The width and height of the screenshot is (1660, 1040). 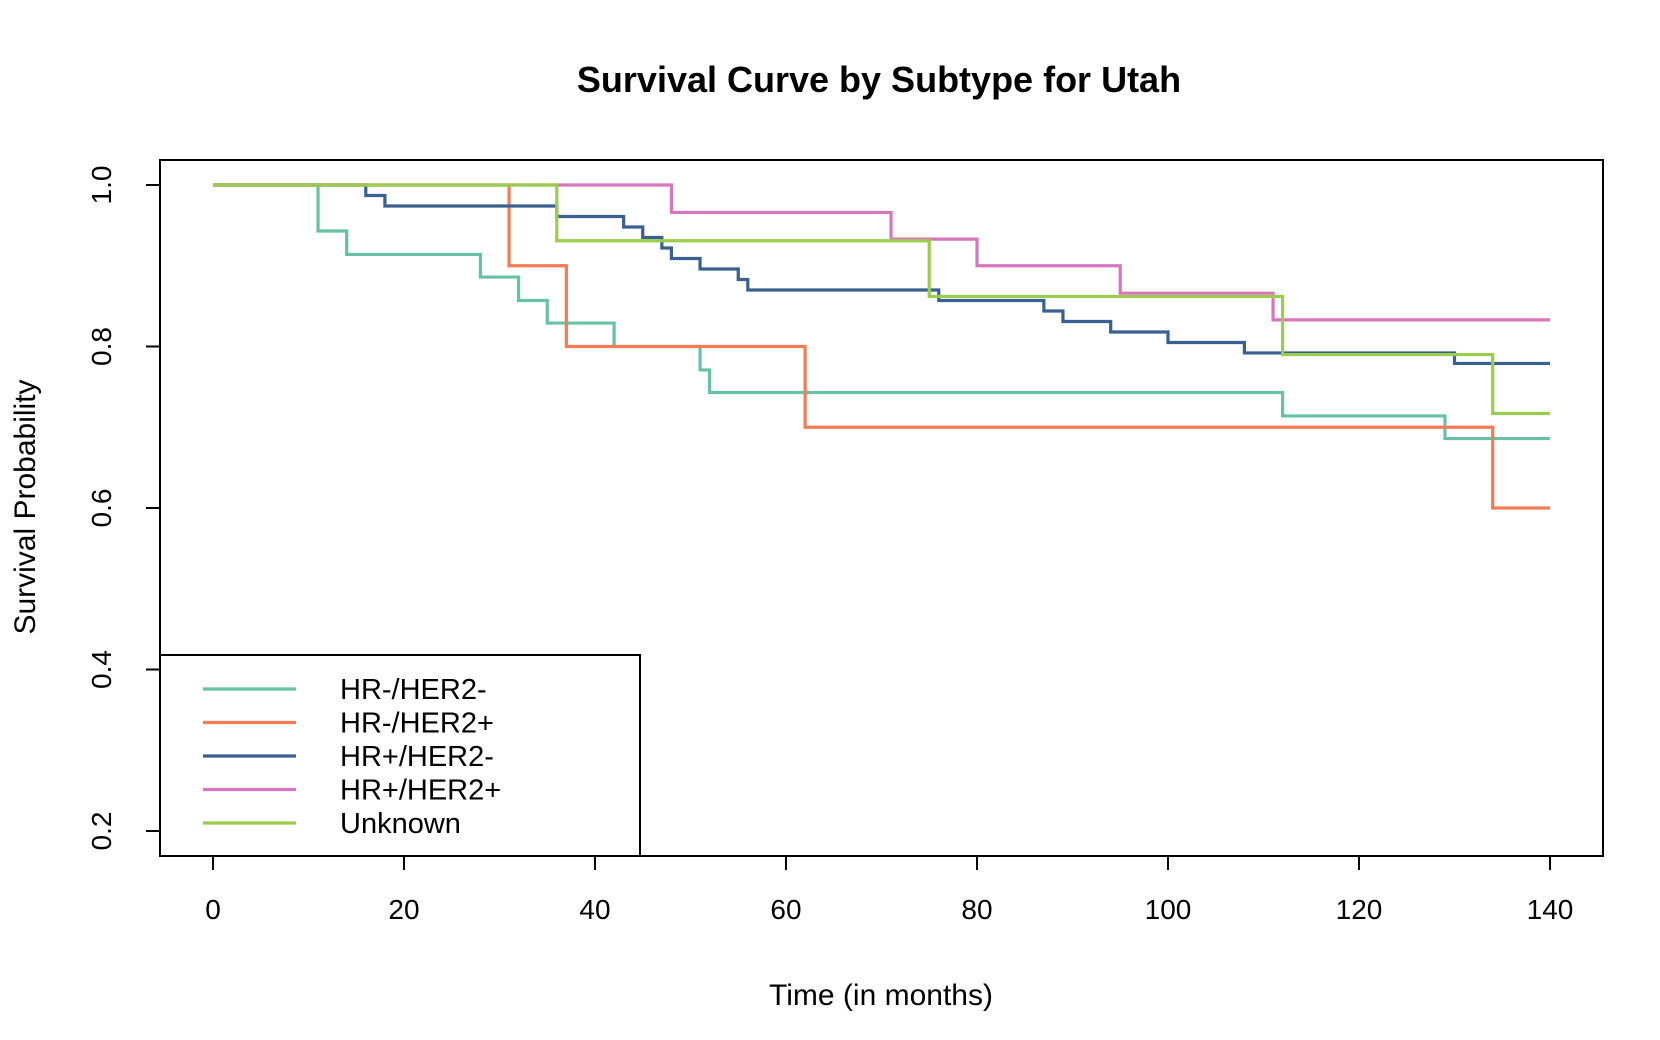 What do you see at coordinates (420, 791) in the screenshot?
I see `legend-label: HR+/HER2+` at bounding box center [420, 791].